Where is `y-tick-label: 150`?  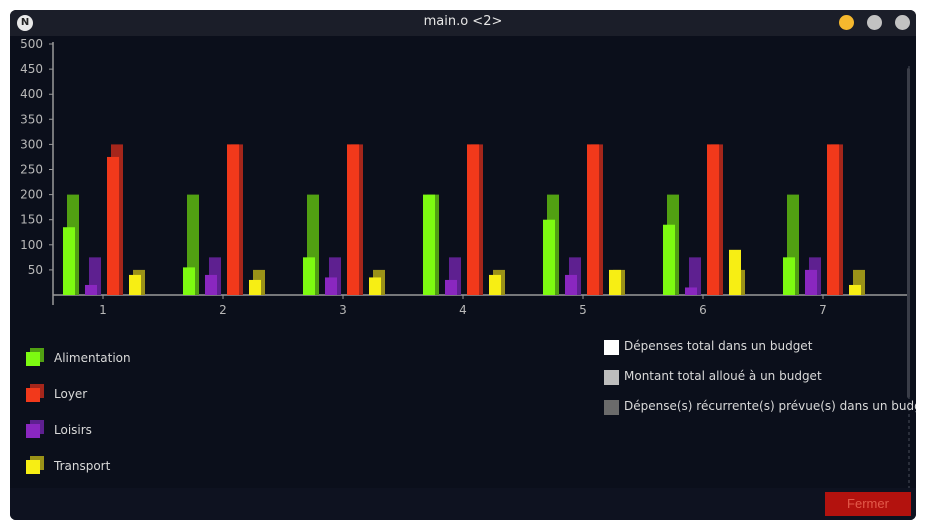 y-tick-label: 150 is located at coordinates (31, 220).